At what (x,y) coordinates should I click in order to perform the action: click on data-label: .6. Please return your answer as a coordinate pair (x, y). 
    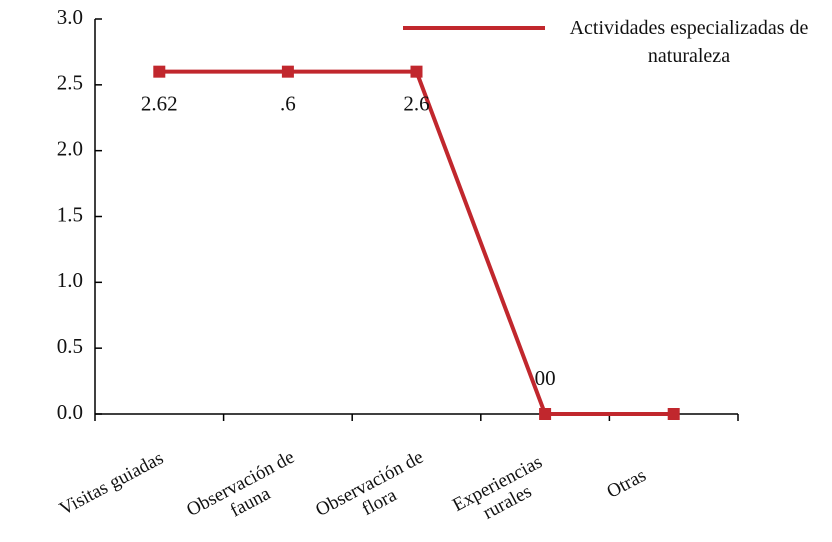
    Looking at the image, I should click on (288, 103).